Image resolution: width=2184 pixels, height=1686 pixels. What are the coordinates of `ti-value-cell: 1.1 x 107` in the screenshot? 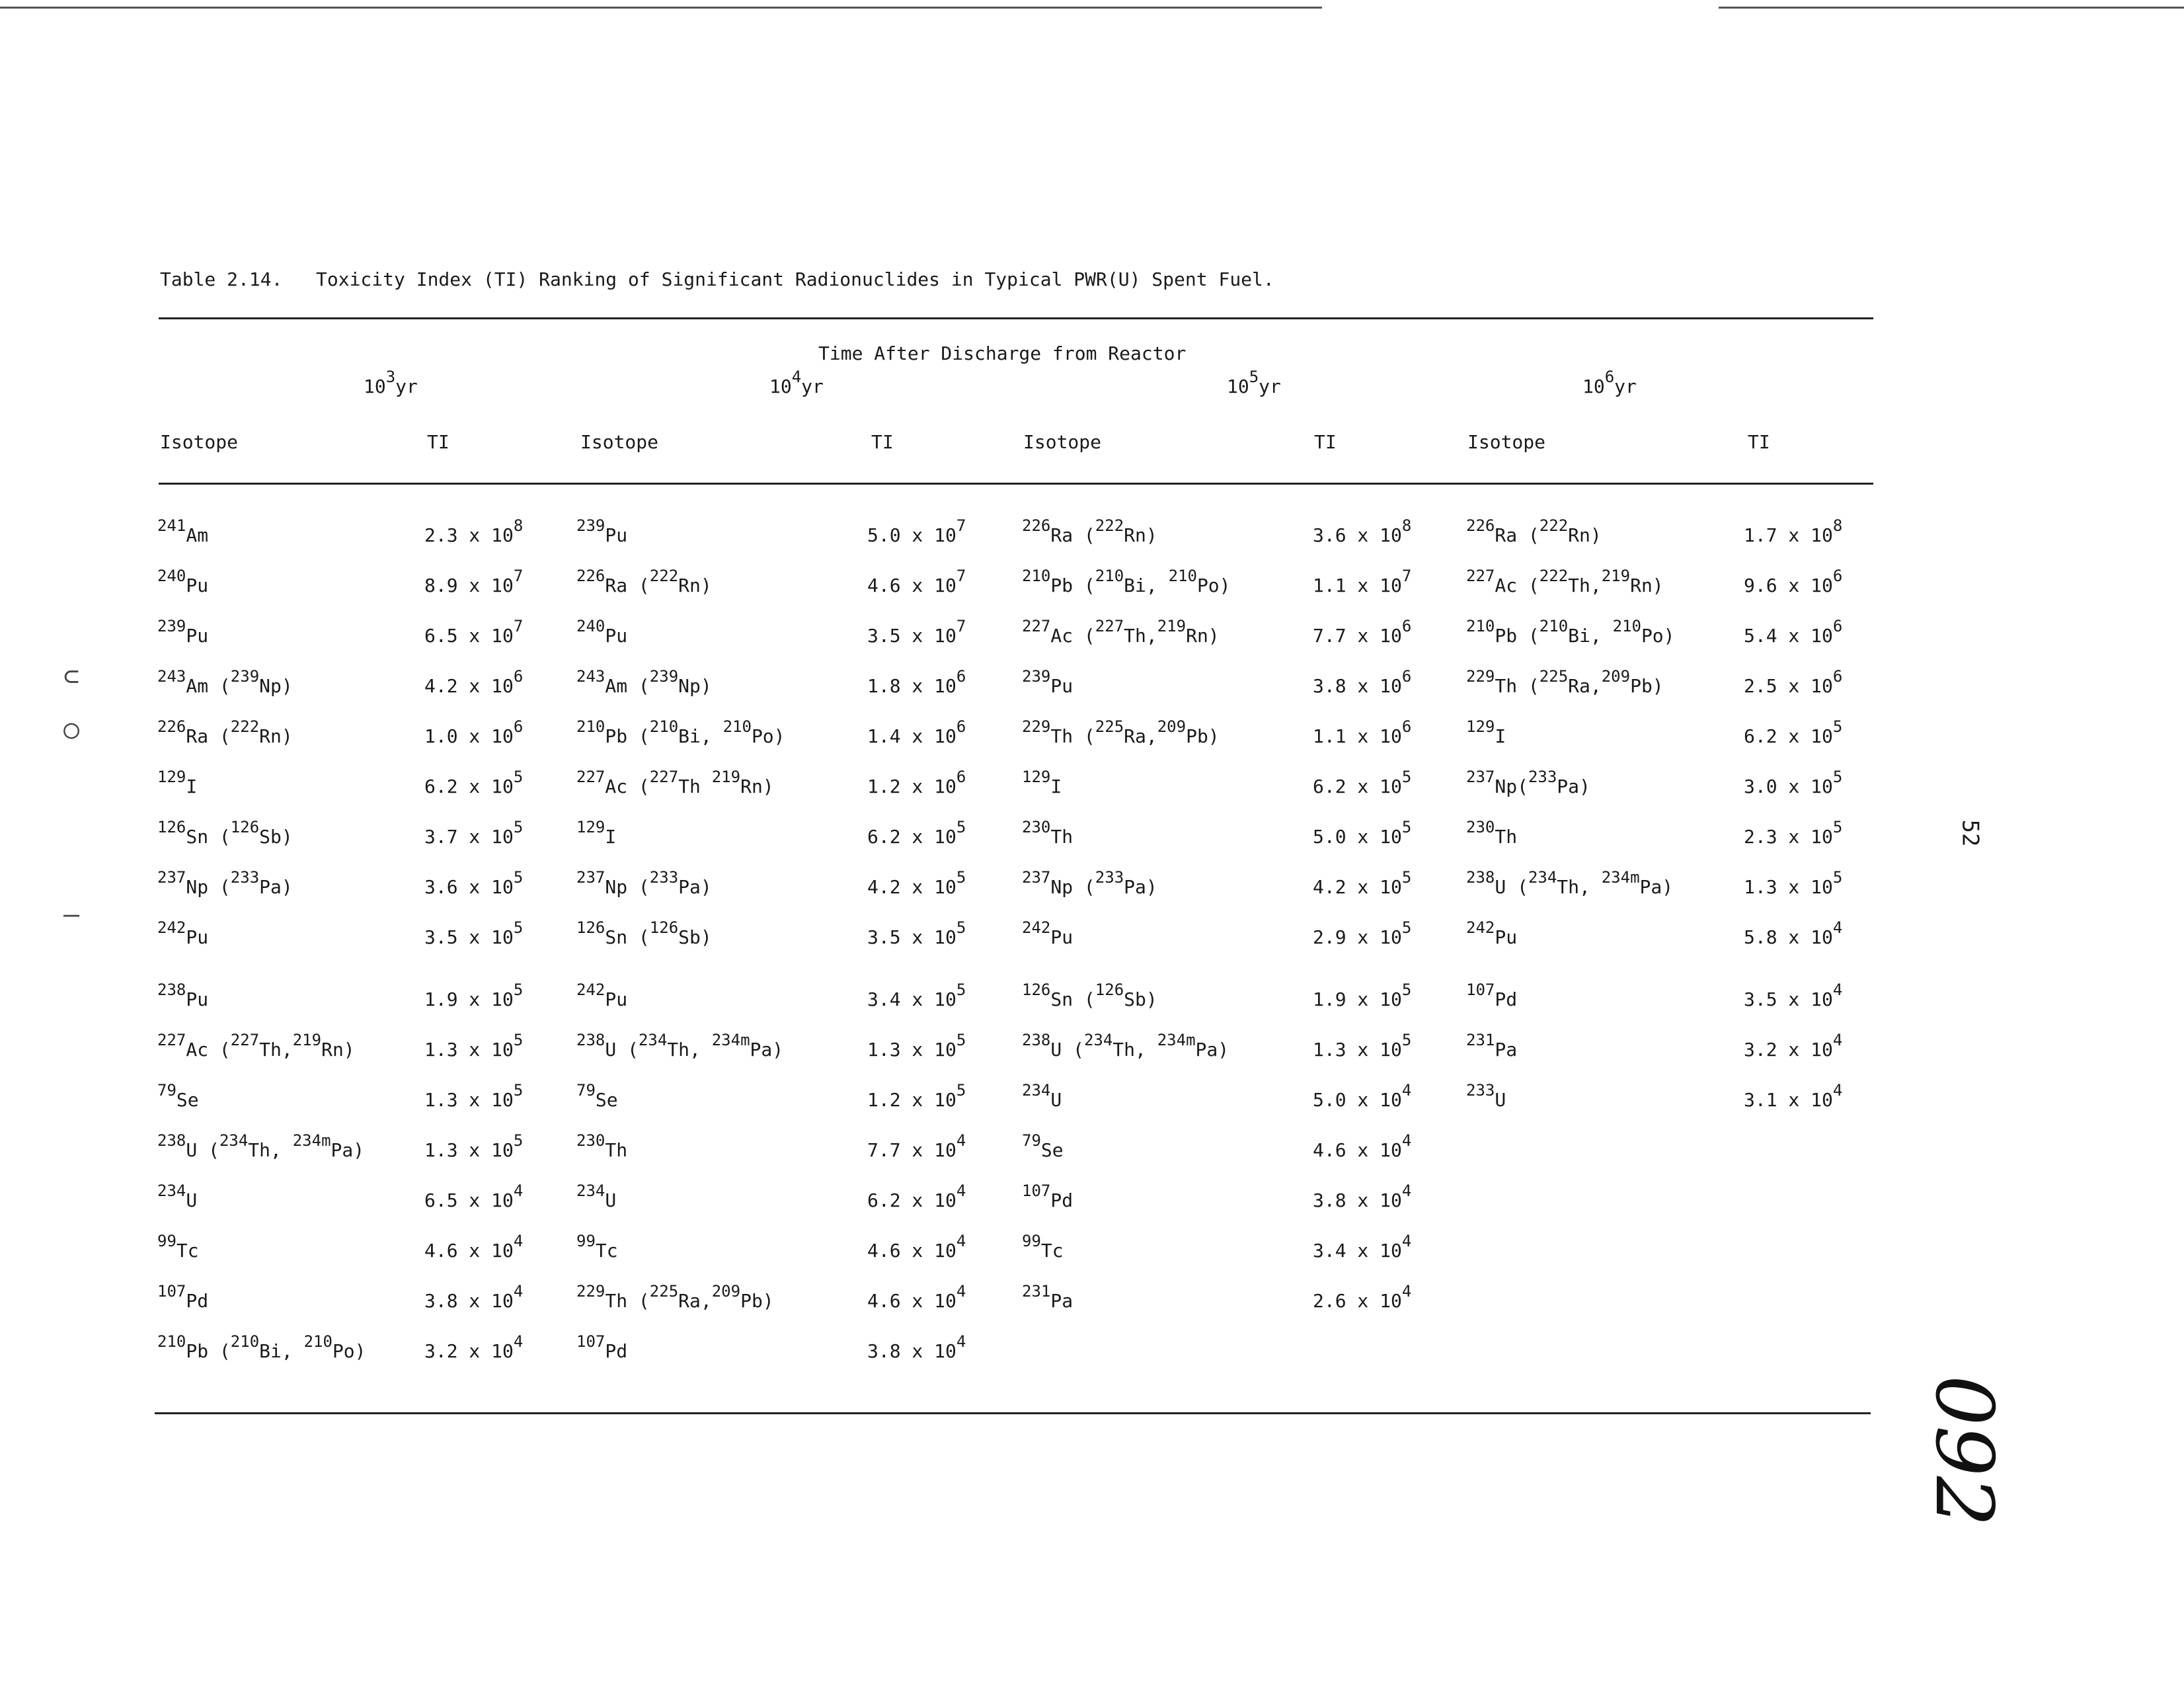 It's located at (1362, 581).